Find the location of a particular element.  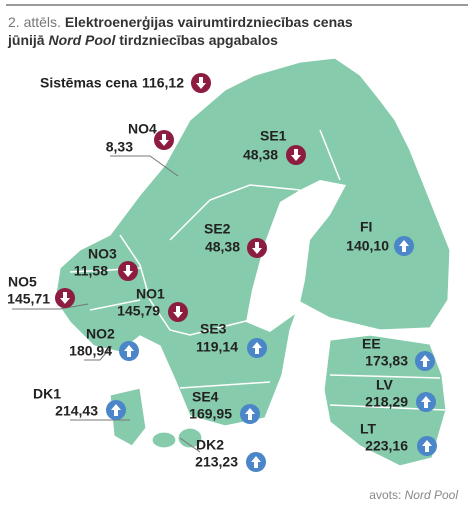

region-price: 223,16 is located at coordinates (386, 446).